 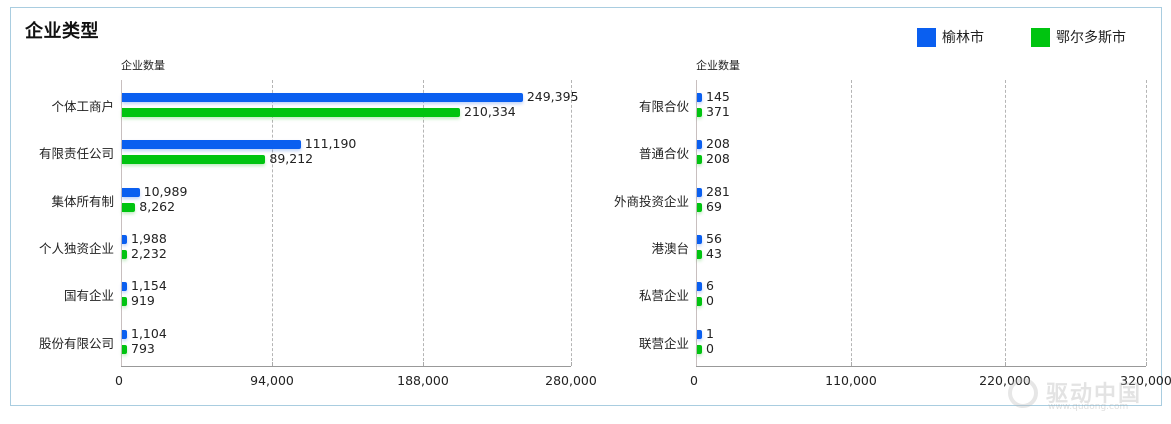 What do you see at coordinates (143, 300) in the screenshot?
I see `bar-value-label: 919` at bounding box center [143, 300].